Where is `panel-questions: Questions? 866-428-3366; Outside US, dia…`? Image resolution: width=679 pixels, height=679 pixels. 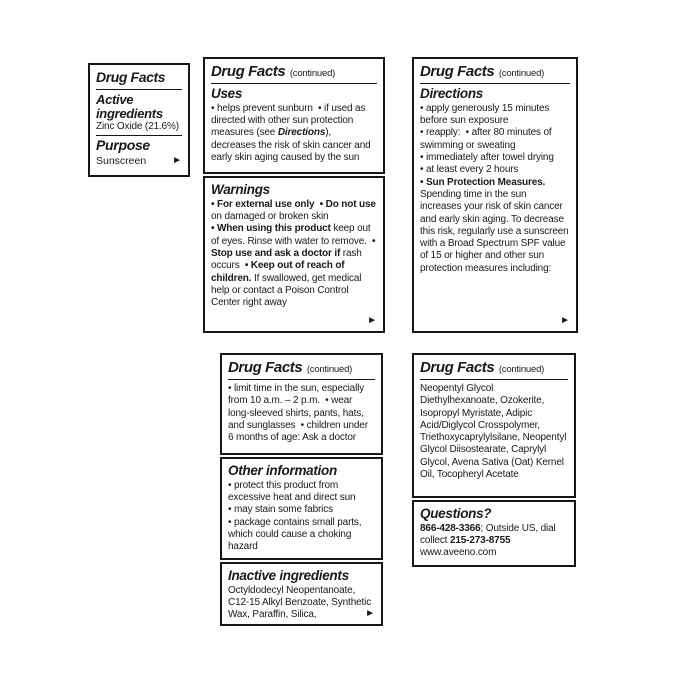
panel-questions: Questions? 866-428-3366; Outside US, dia… is located at coordinates (494, 533).